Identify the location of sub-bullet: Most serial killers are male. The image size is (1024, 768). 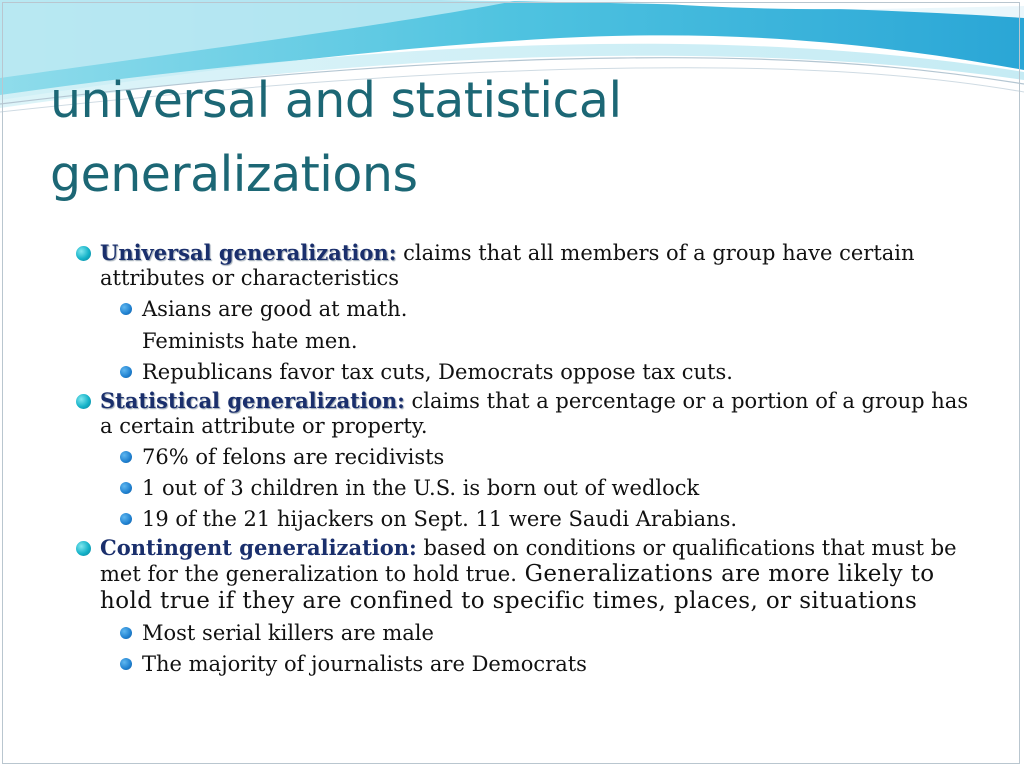
(550, 633).